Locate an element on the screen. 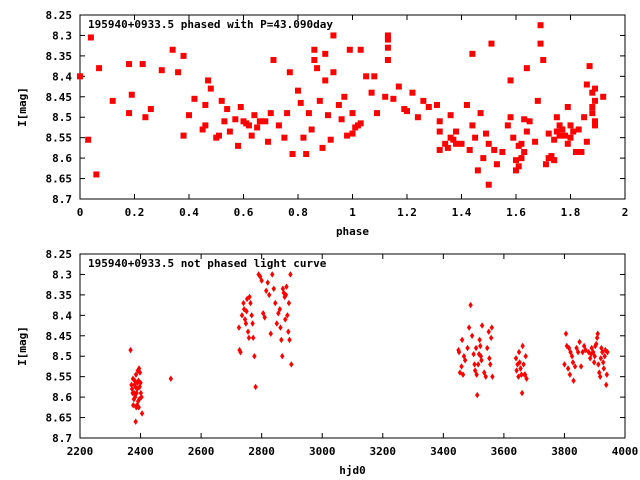 The width and height of the screenshot is (640, 480). x-tick-label: 2600 is located at coordinates (201, 451).